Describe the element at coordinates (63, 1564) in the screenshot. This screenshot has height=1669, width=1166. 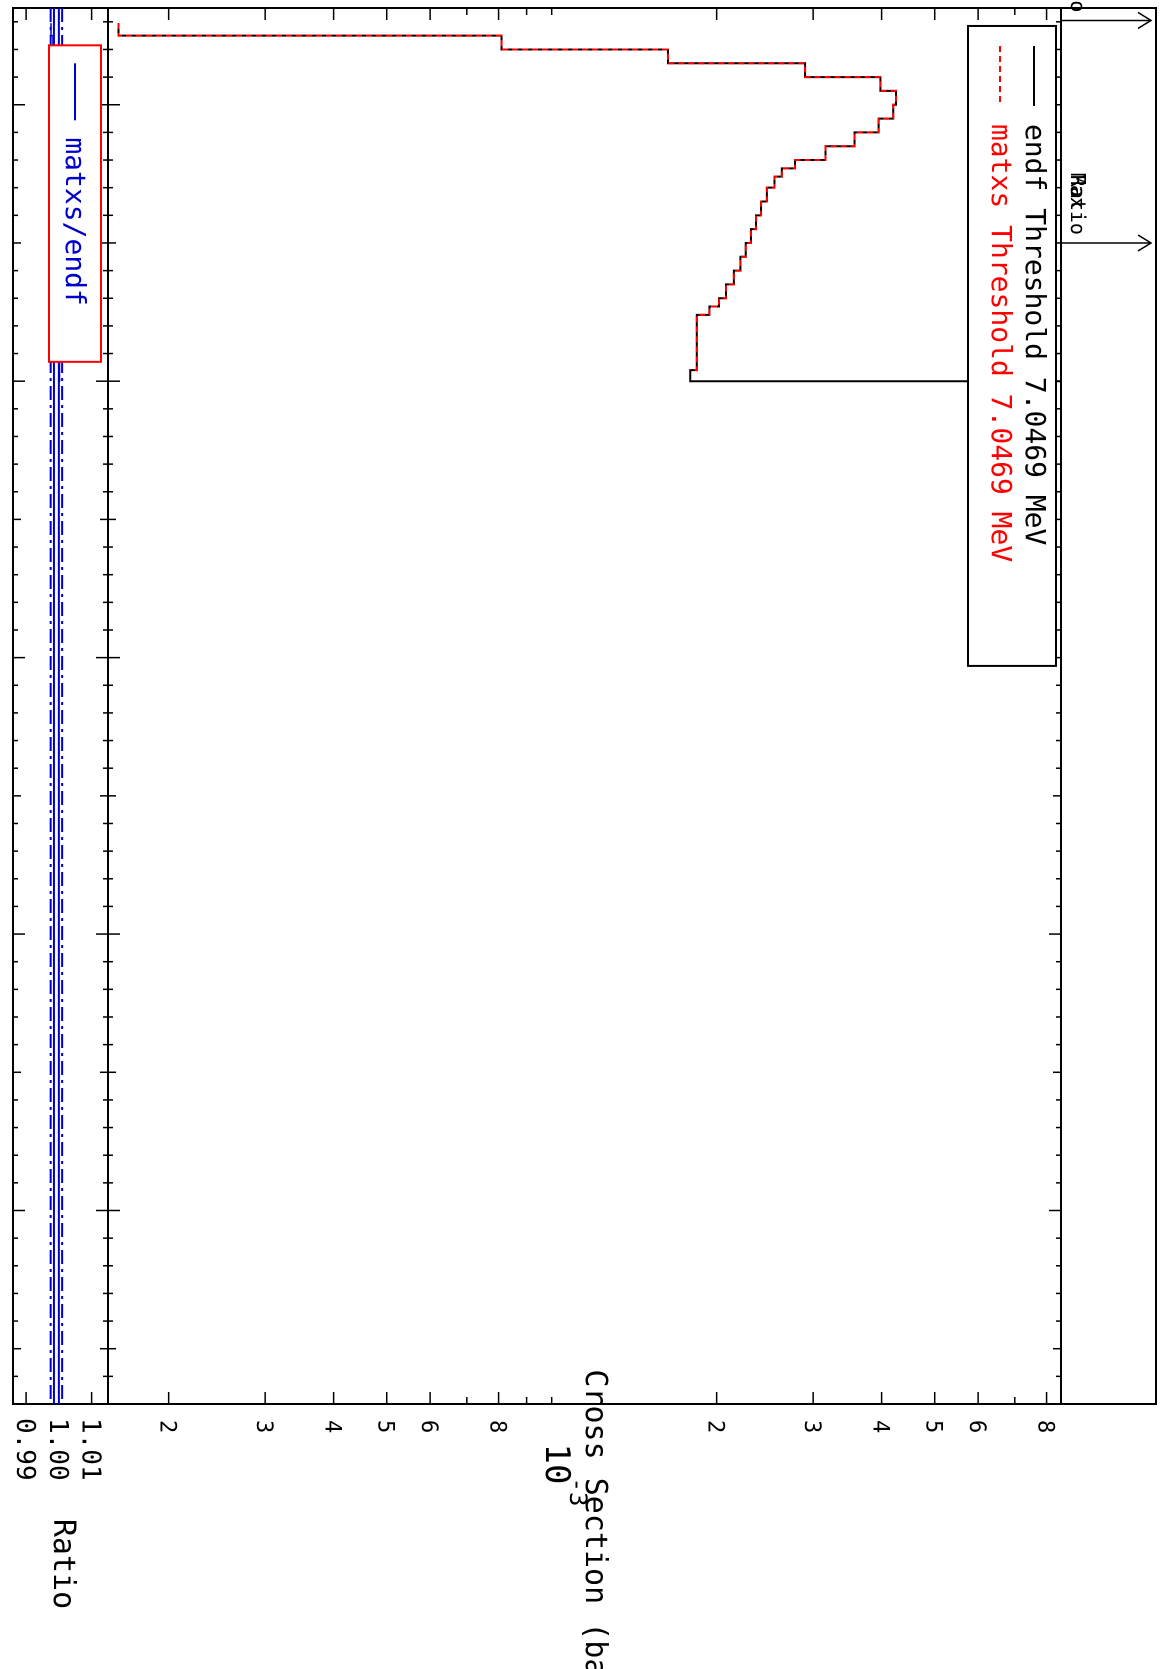
I see `ratio-y-label: Ratio` at that location.